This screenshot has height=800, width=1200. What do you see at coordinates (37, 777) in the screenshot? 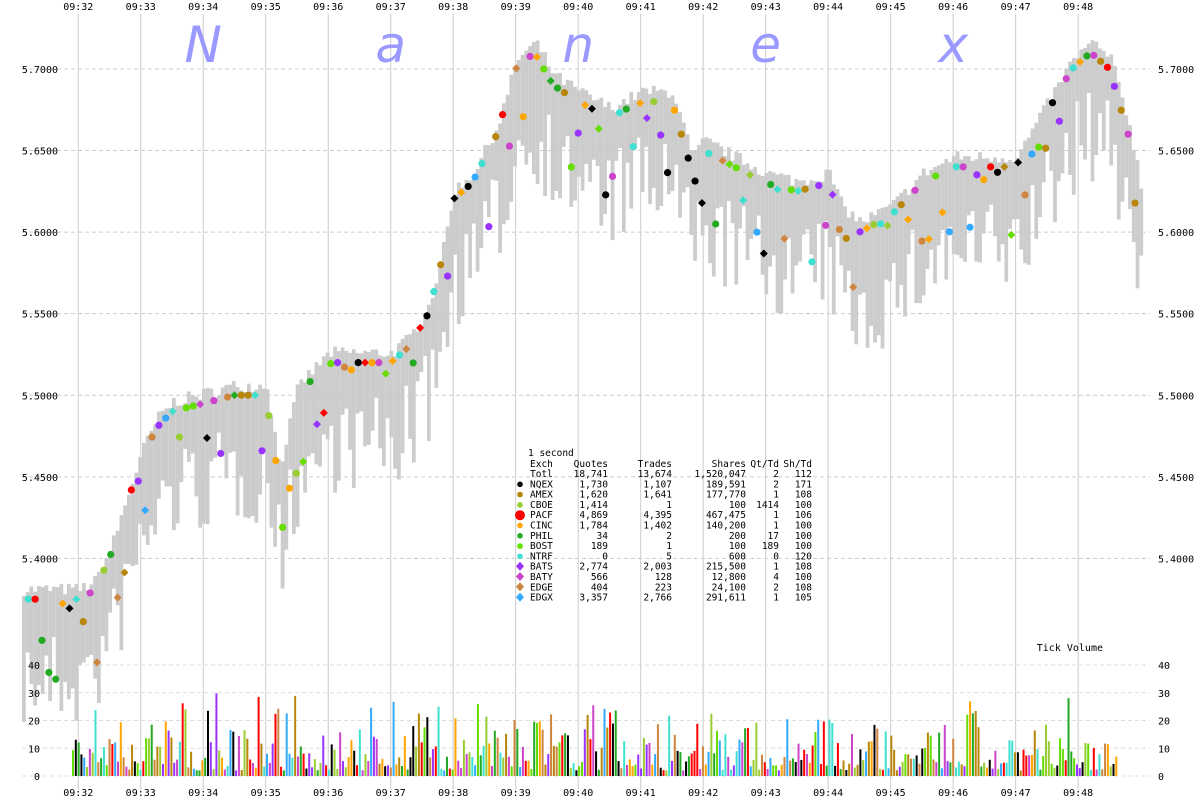
I see `volume-tick-label-left: 0` at bounding box center [37, 777].